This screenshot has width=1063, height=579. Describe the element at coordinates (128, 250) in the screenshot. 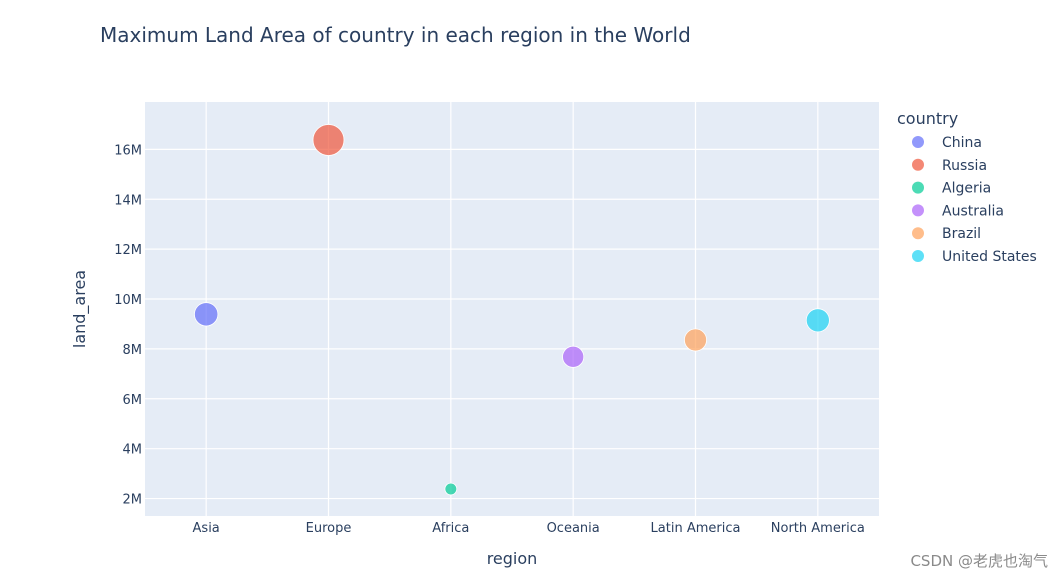

I see `y-tick-label: 12M` at that location.